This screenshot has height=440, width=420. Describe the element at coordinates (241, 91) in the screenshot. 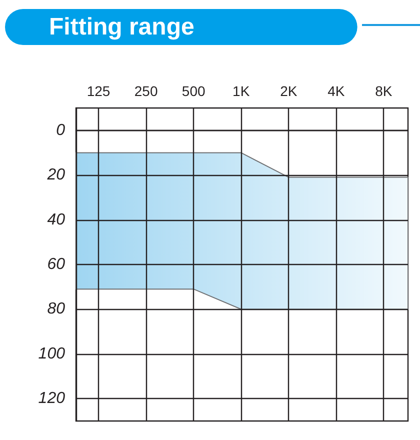

I see `x-tick-label: 1K` at that location.